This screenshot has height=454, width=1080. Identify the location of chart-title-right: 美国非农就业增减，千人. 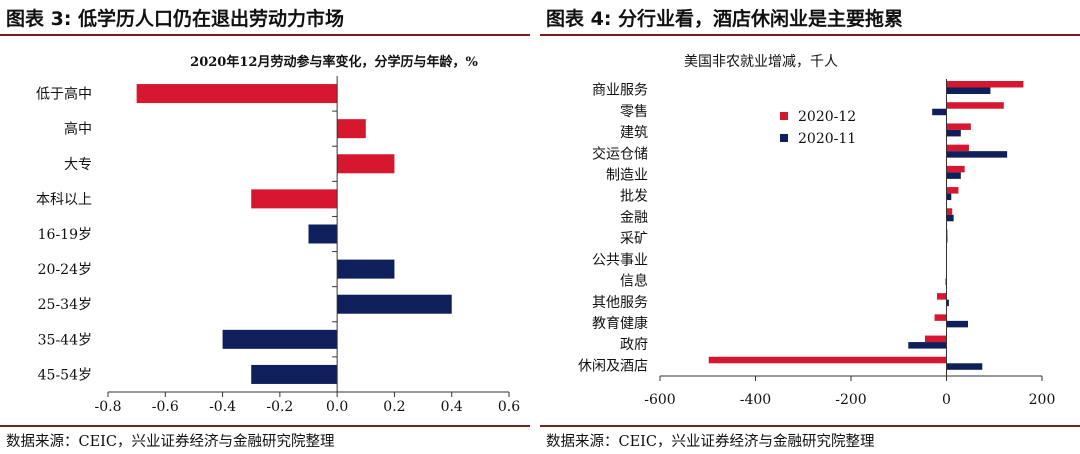
(761, 62).